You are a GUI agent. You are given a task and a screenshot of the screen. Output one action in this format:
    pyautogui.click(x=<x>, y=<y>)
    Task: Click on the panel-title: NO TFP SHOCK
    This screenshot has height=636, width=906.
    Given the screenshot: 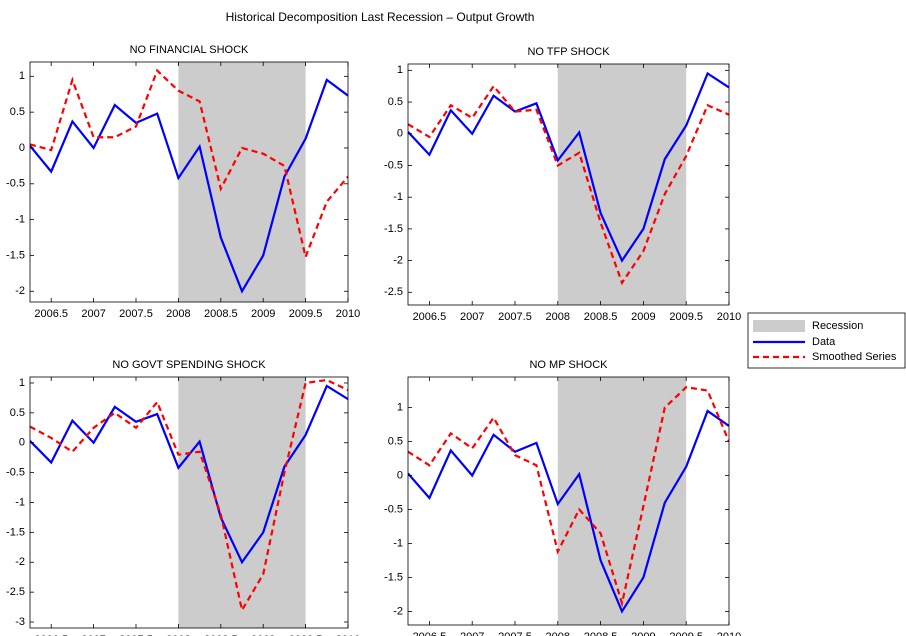 What is the action you would take?
    pyautogui.click(x=568, y=52)
    